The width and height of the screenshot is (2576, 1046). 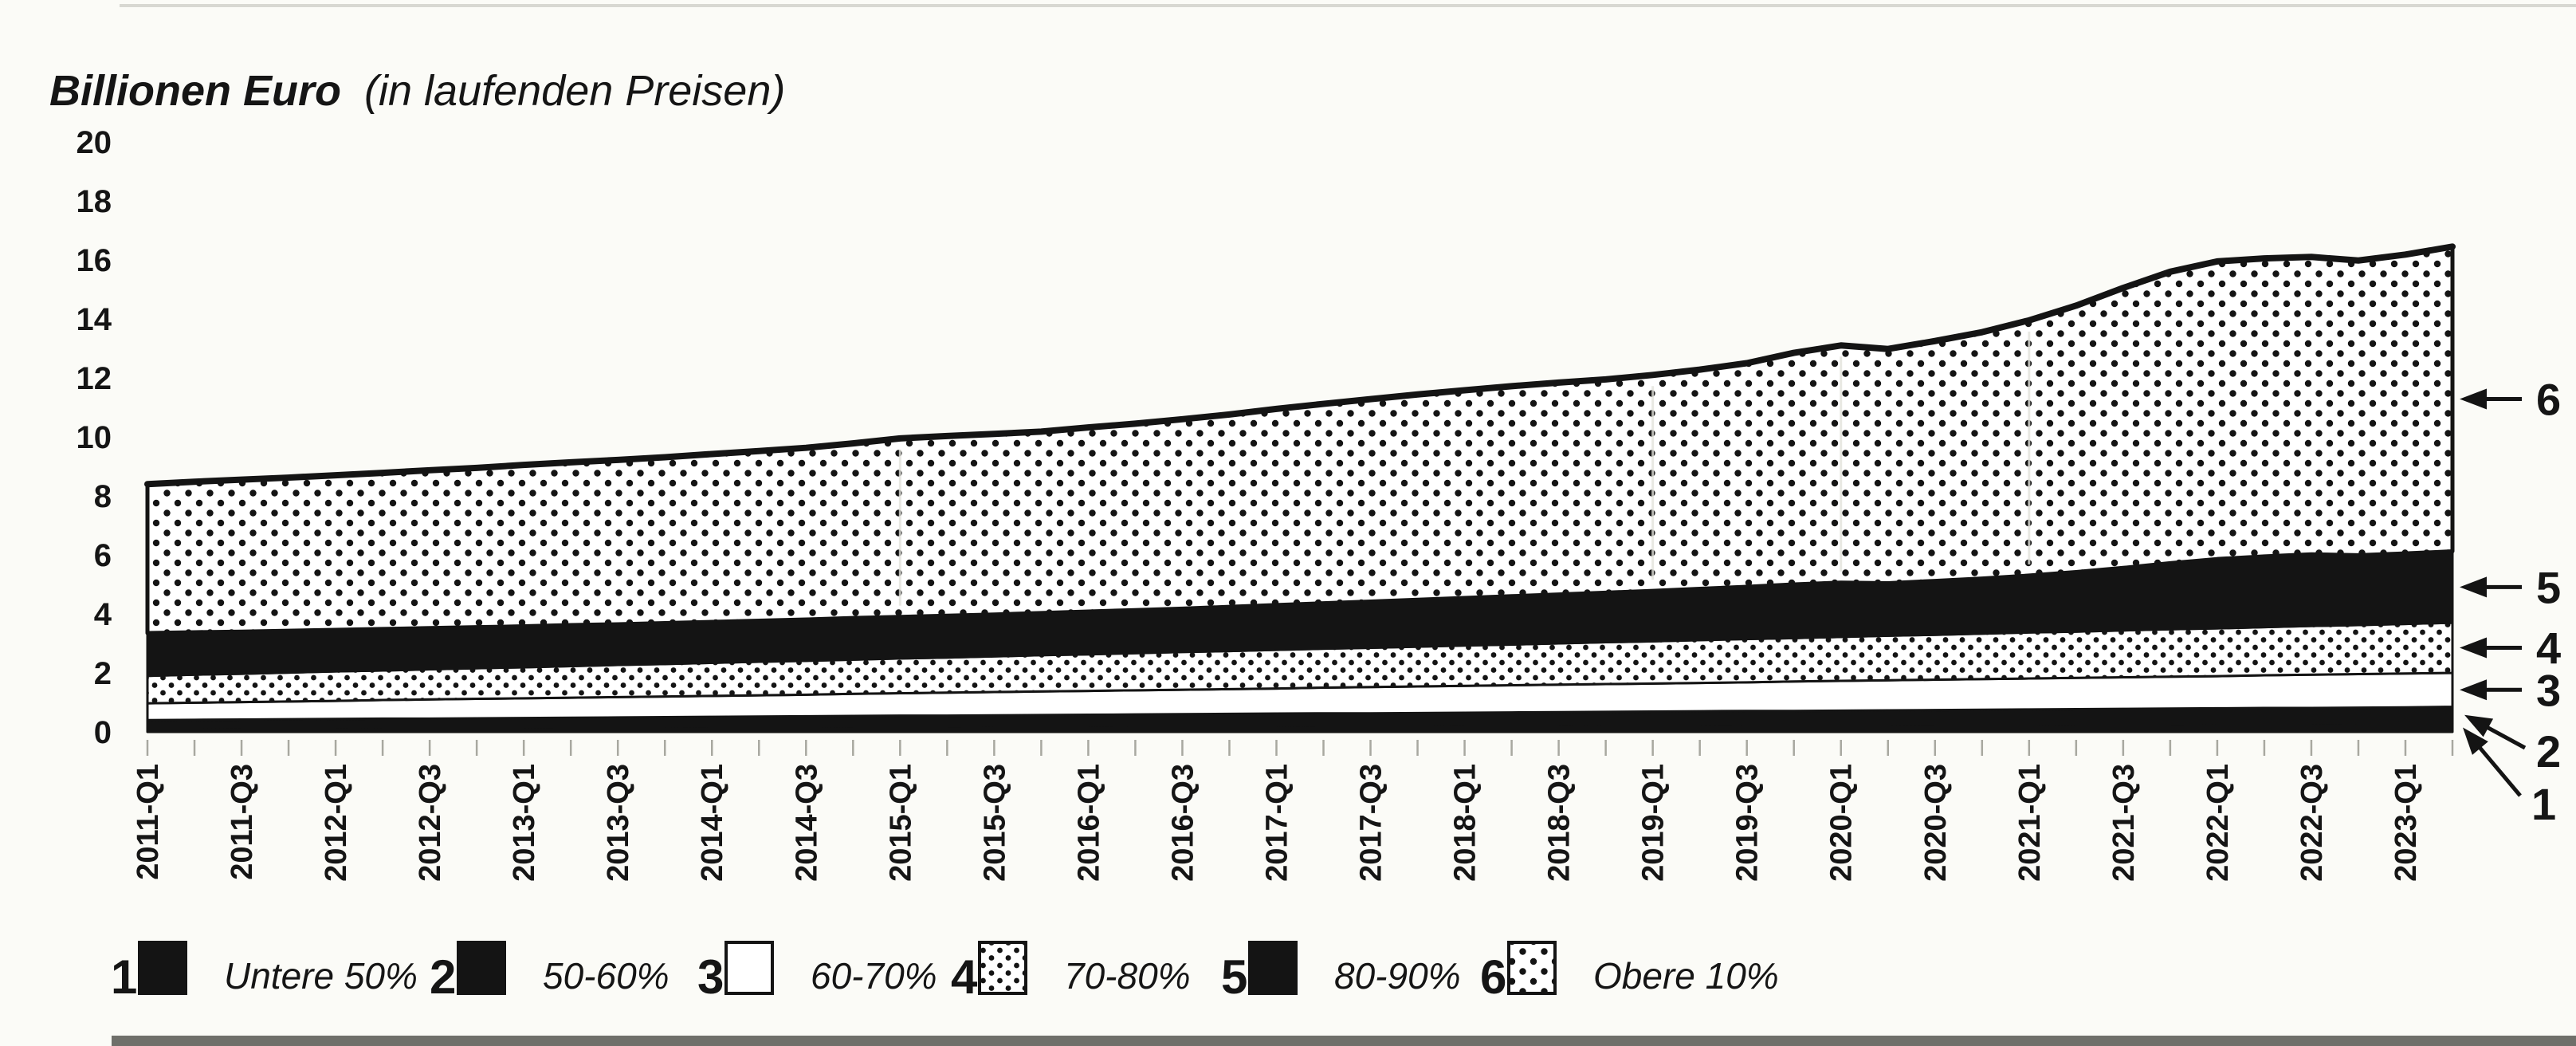 What do you see at coordinates (2406, 823) in the screenshot?
I see `x-axis-label: 2023-Q1` at bounding box center [2406, 823].